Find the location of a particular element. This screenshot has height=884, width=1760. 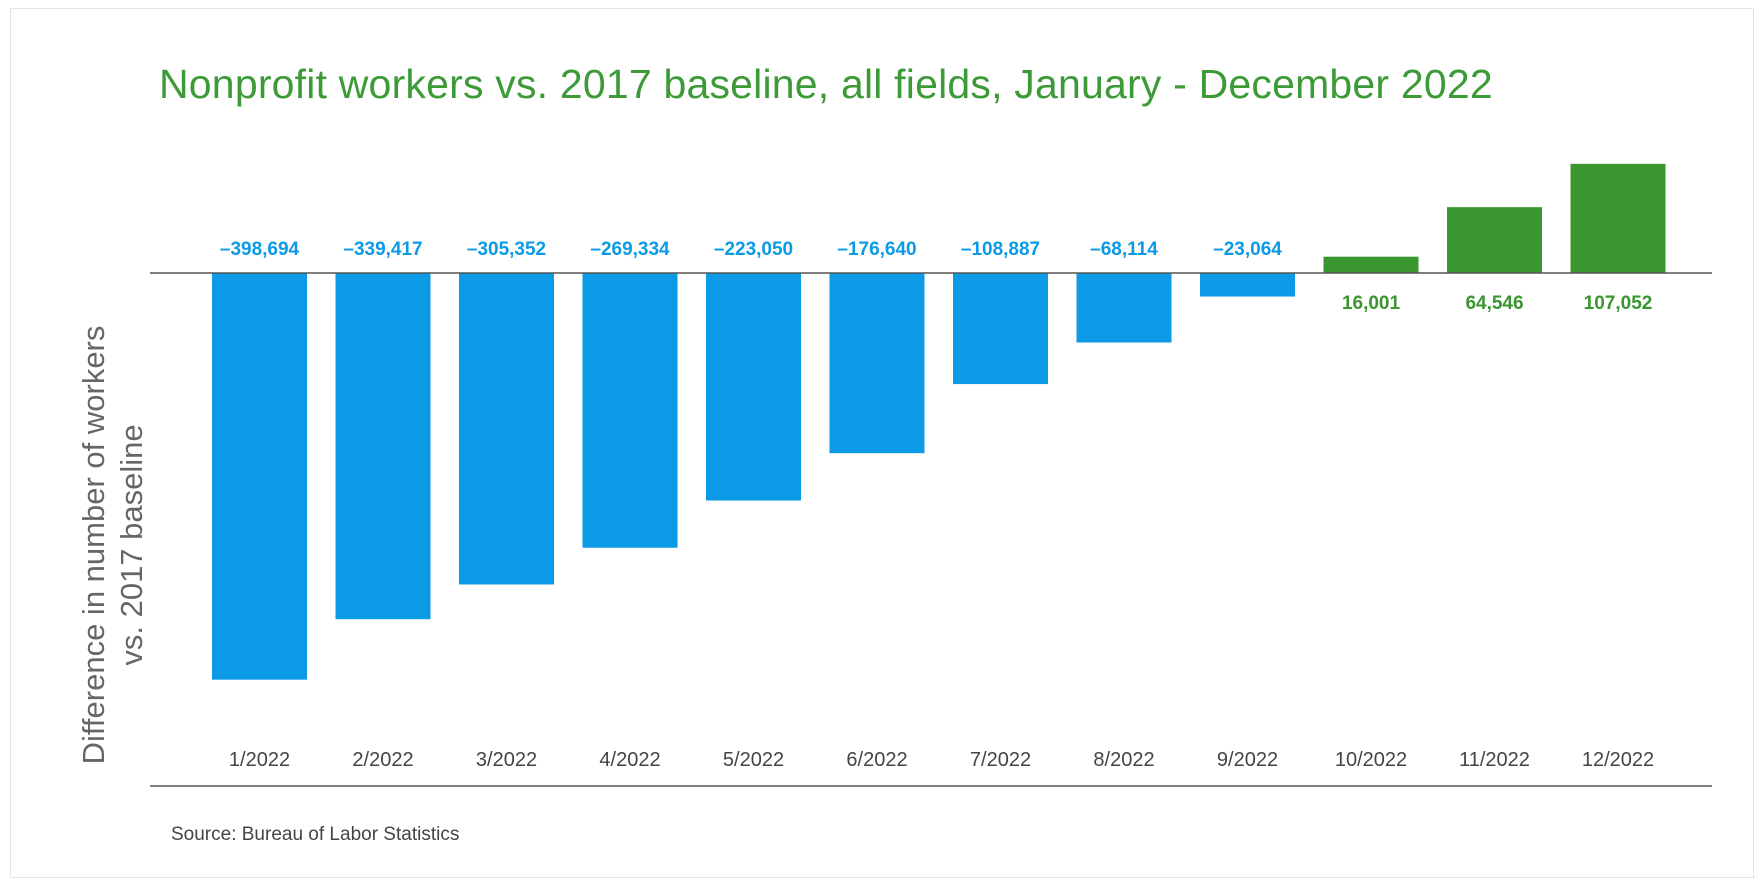

data-label-12/2022: 107,052 is located at coordinates (1618, 303).